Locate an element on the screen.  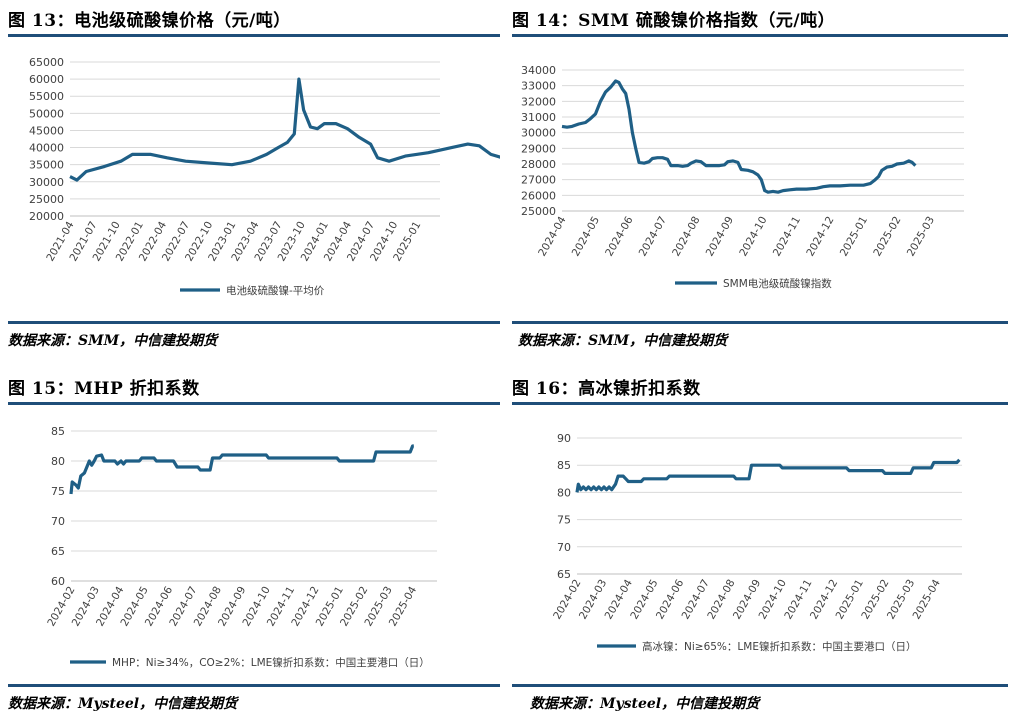
y-tick-label: 50000 is located at coordinates (46, 113).